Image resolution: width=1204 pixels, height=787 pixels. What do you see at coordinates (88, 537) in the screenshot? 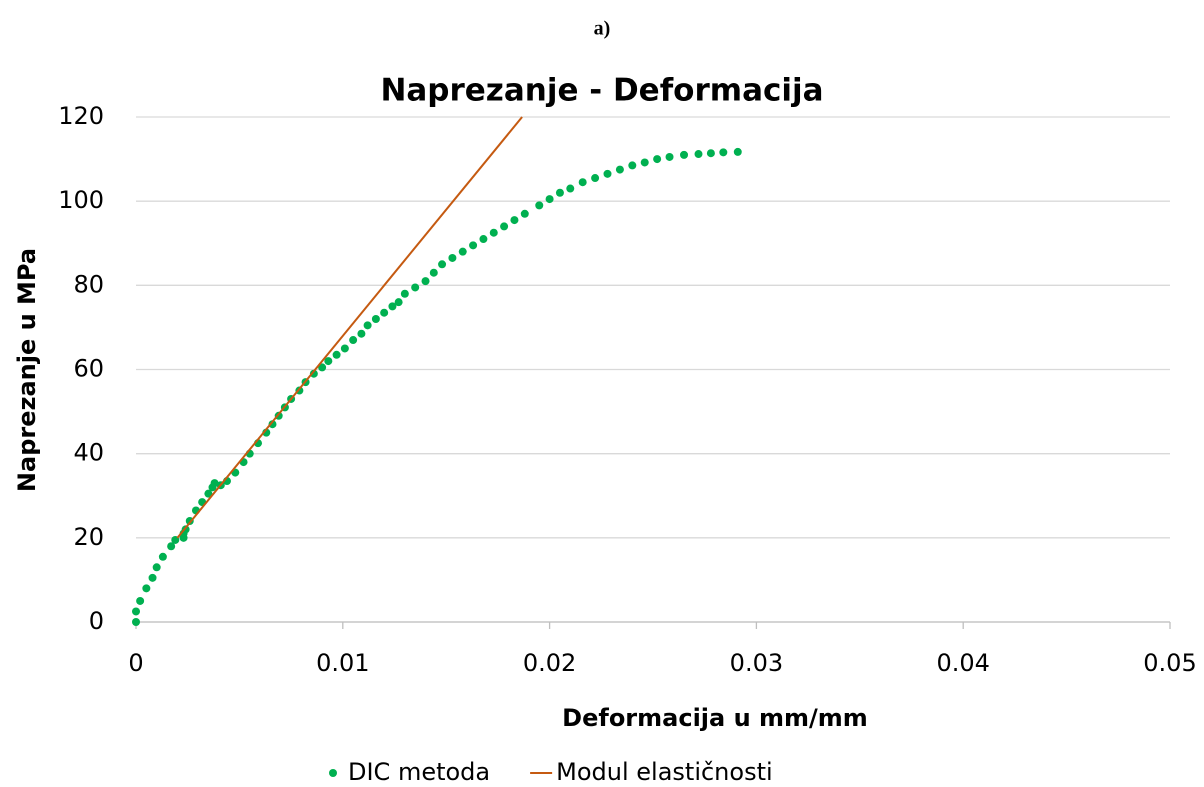
I see `y-tick-label: 20` at bounding box center [88, 537].